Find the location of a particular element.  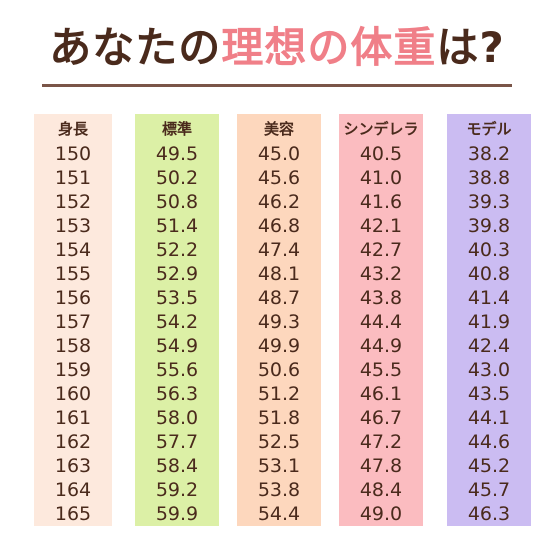

column-header: 美容 is located at coordinates (278, 129).